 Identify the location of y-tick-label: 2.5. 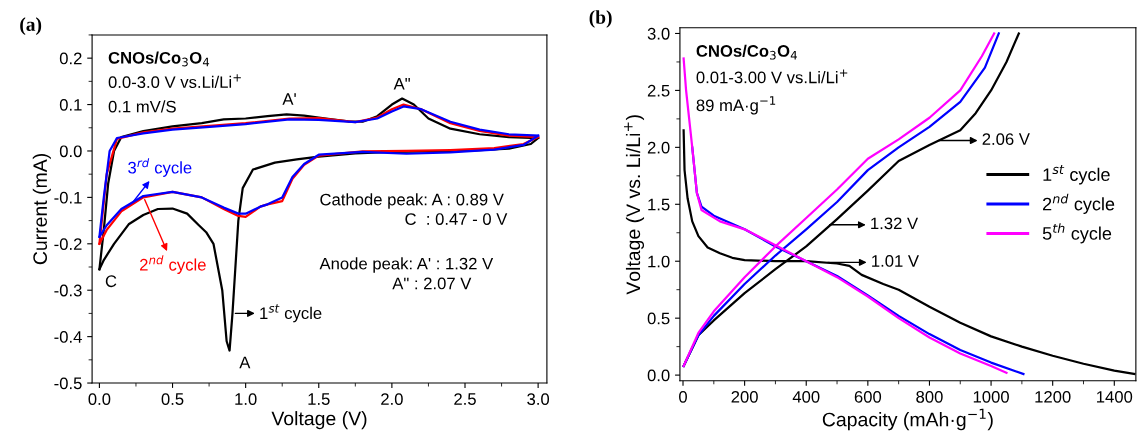
(658, 90).